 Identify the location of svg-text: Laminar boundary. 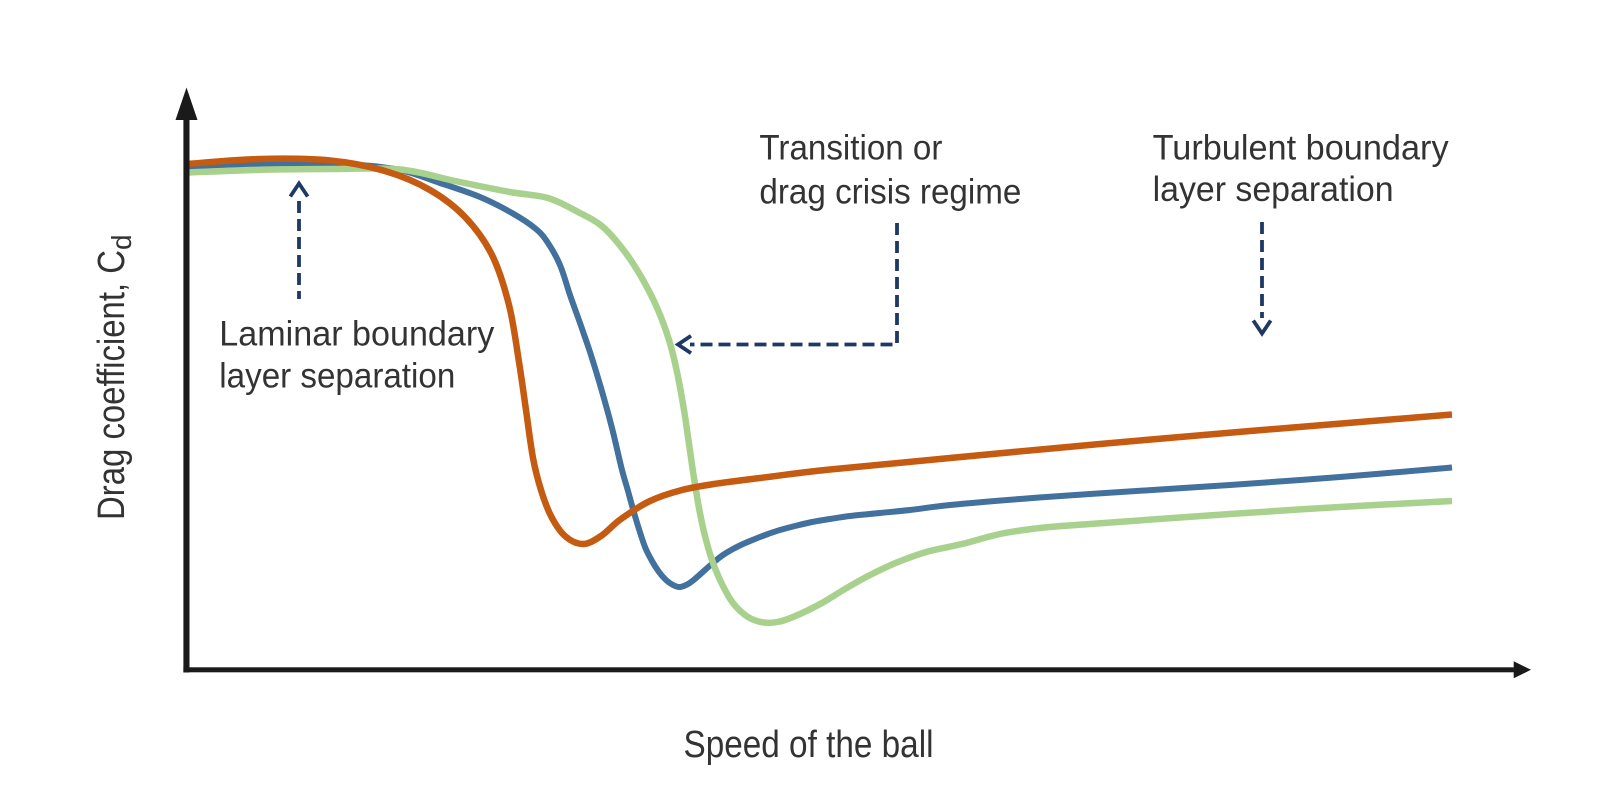
(356, 334).